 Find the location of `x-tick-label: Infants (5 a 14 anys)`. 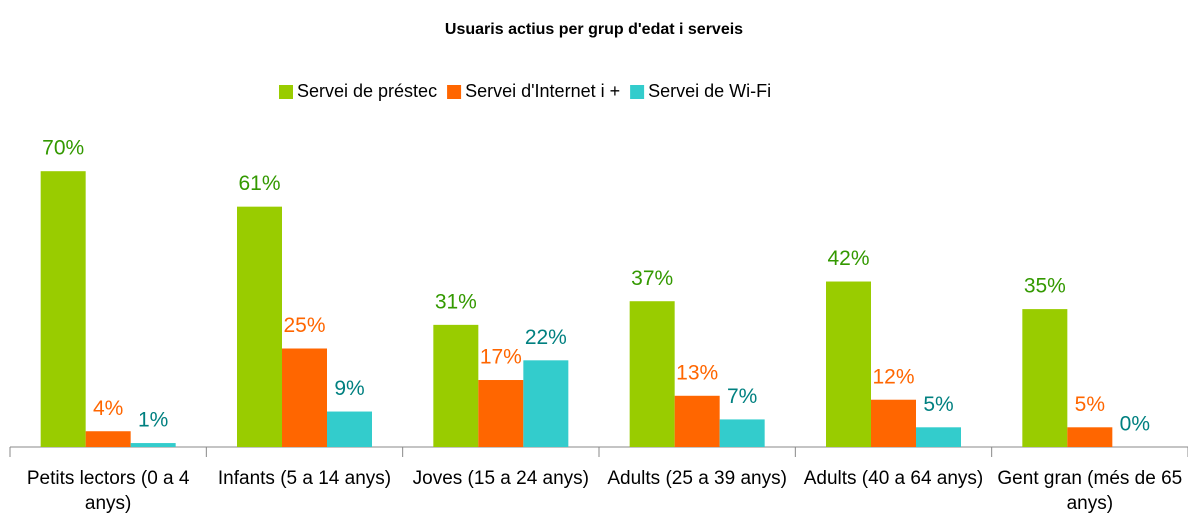

x-tick-label: Infants (5 a 14 anys) is located at coordinates (304, 478).